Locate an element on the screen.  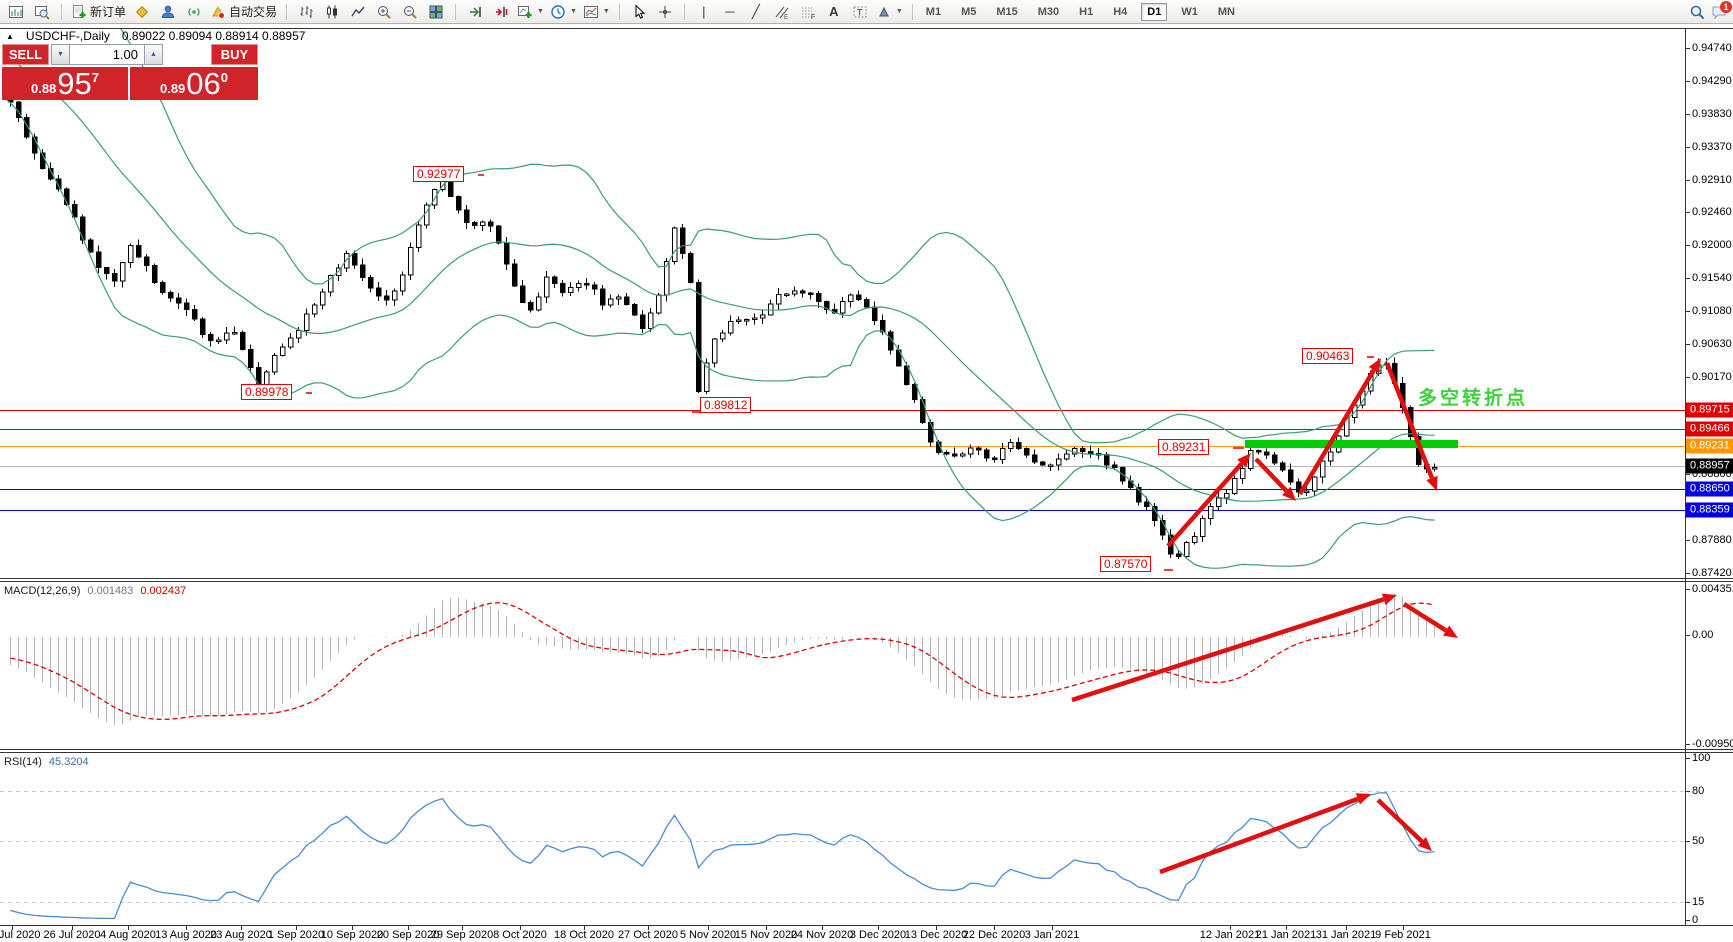
community-button is located at coordinates (168, 12).